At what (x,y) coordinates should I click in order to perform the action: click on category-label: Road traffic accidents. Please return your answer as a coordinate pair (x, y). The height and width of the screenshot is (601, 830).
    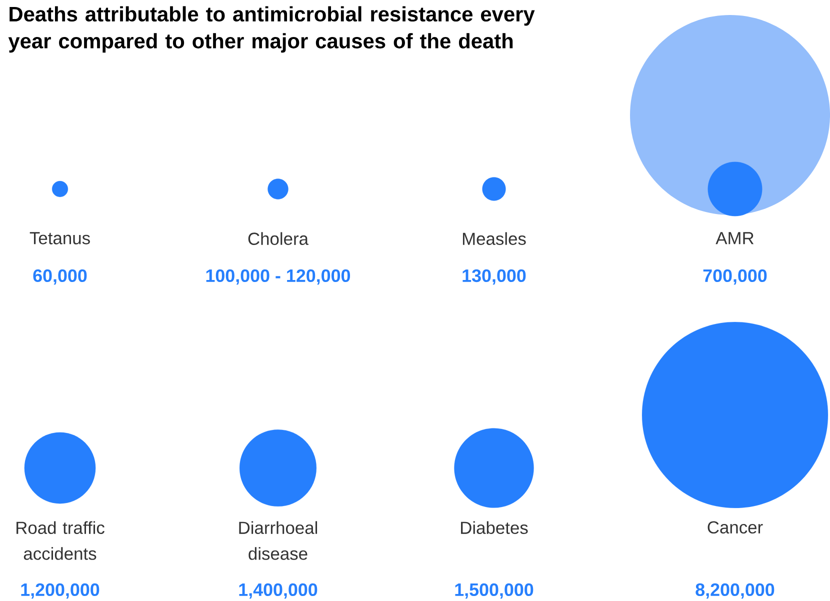
    Looking at the image, I should click on (60, 540).